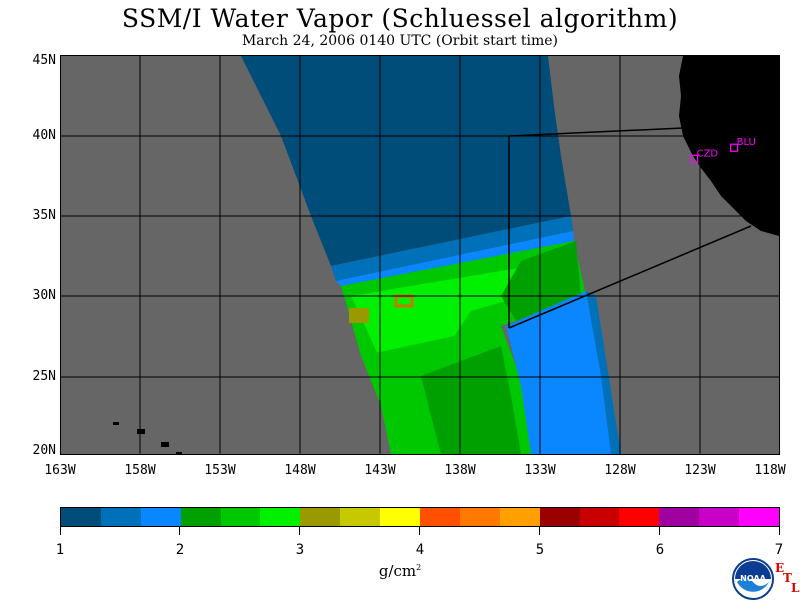 The height and width of the screenshot is (600, 800). What do you see at coordinates (540, 550) in the screenshot?
I see `colorbar-label-5: 5` at bounding box center [540, 550].